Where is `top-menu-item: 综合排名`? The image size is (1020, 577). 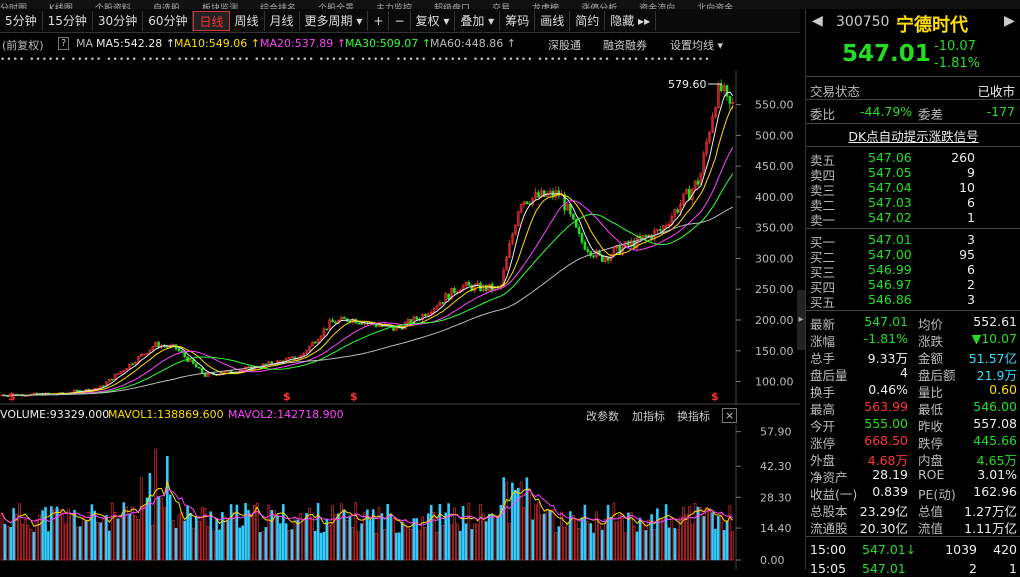 top-menu-item: 综合排名 is located at coordinates (277, 7).